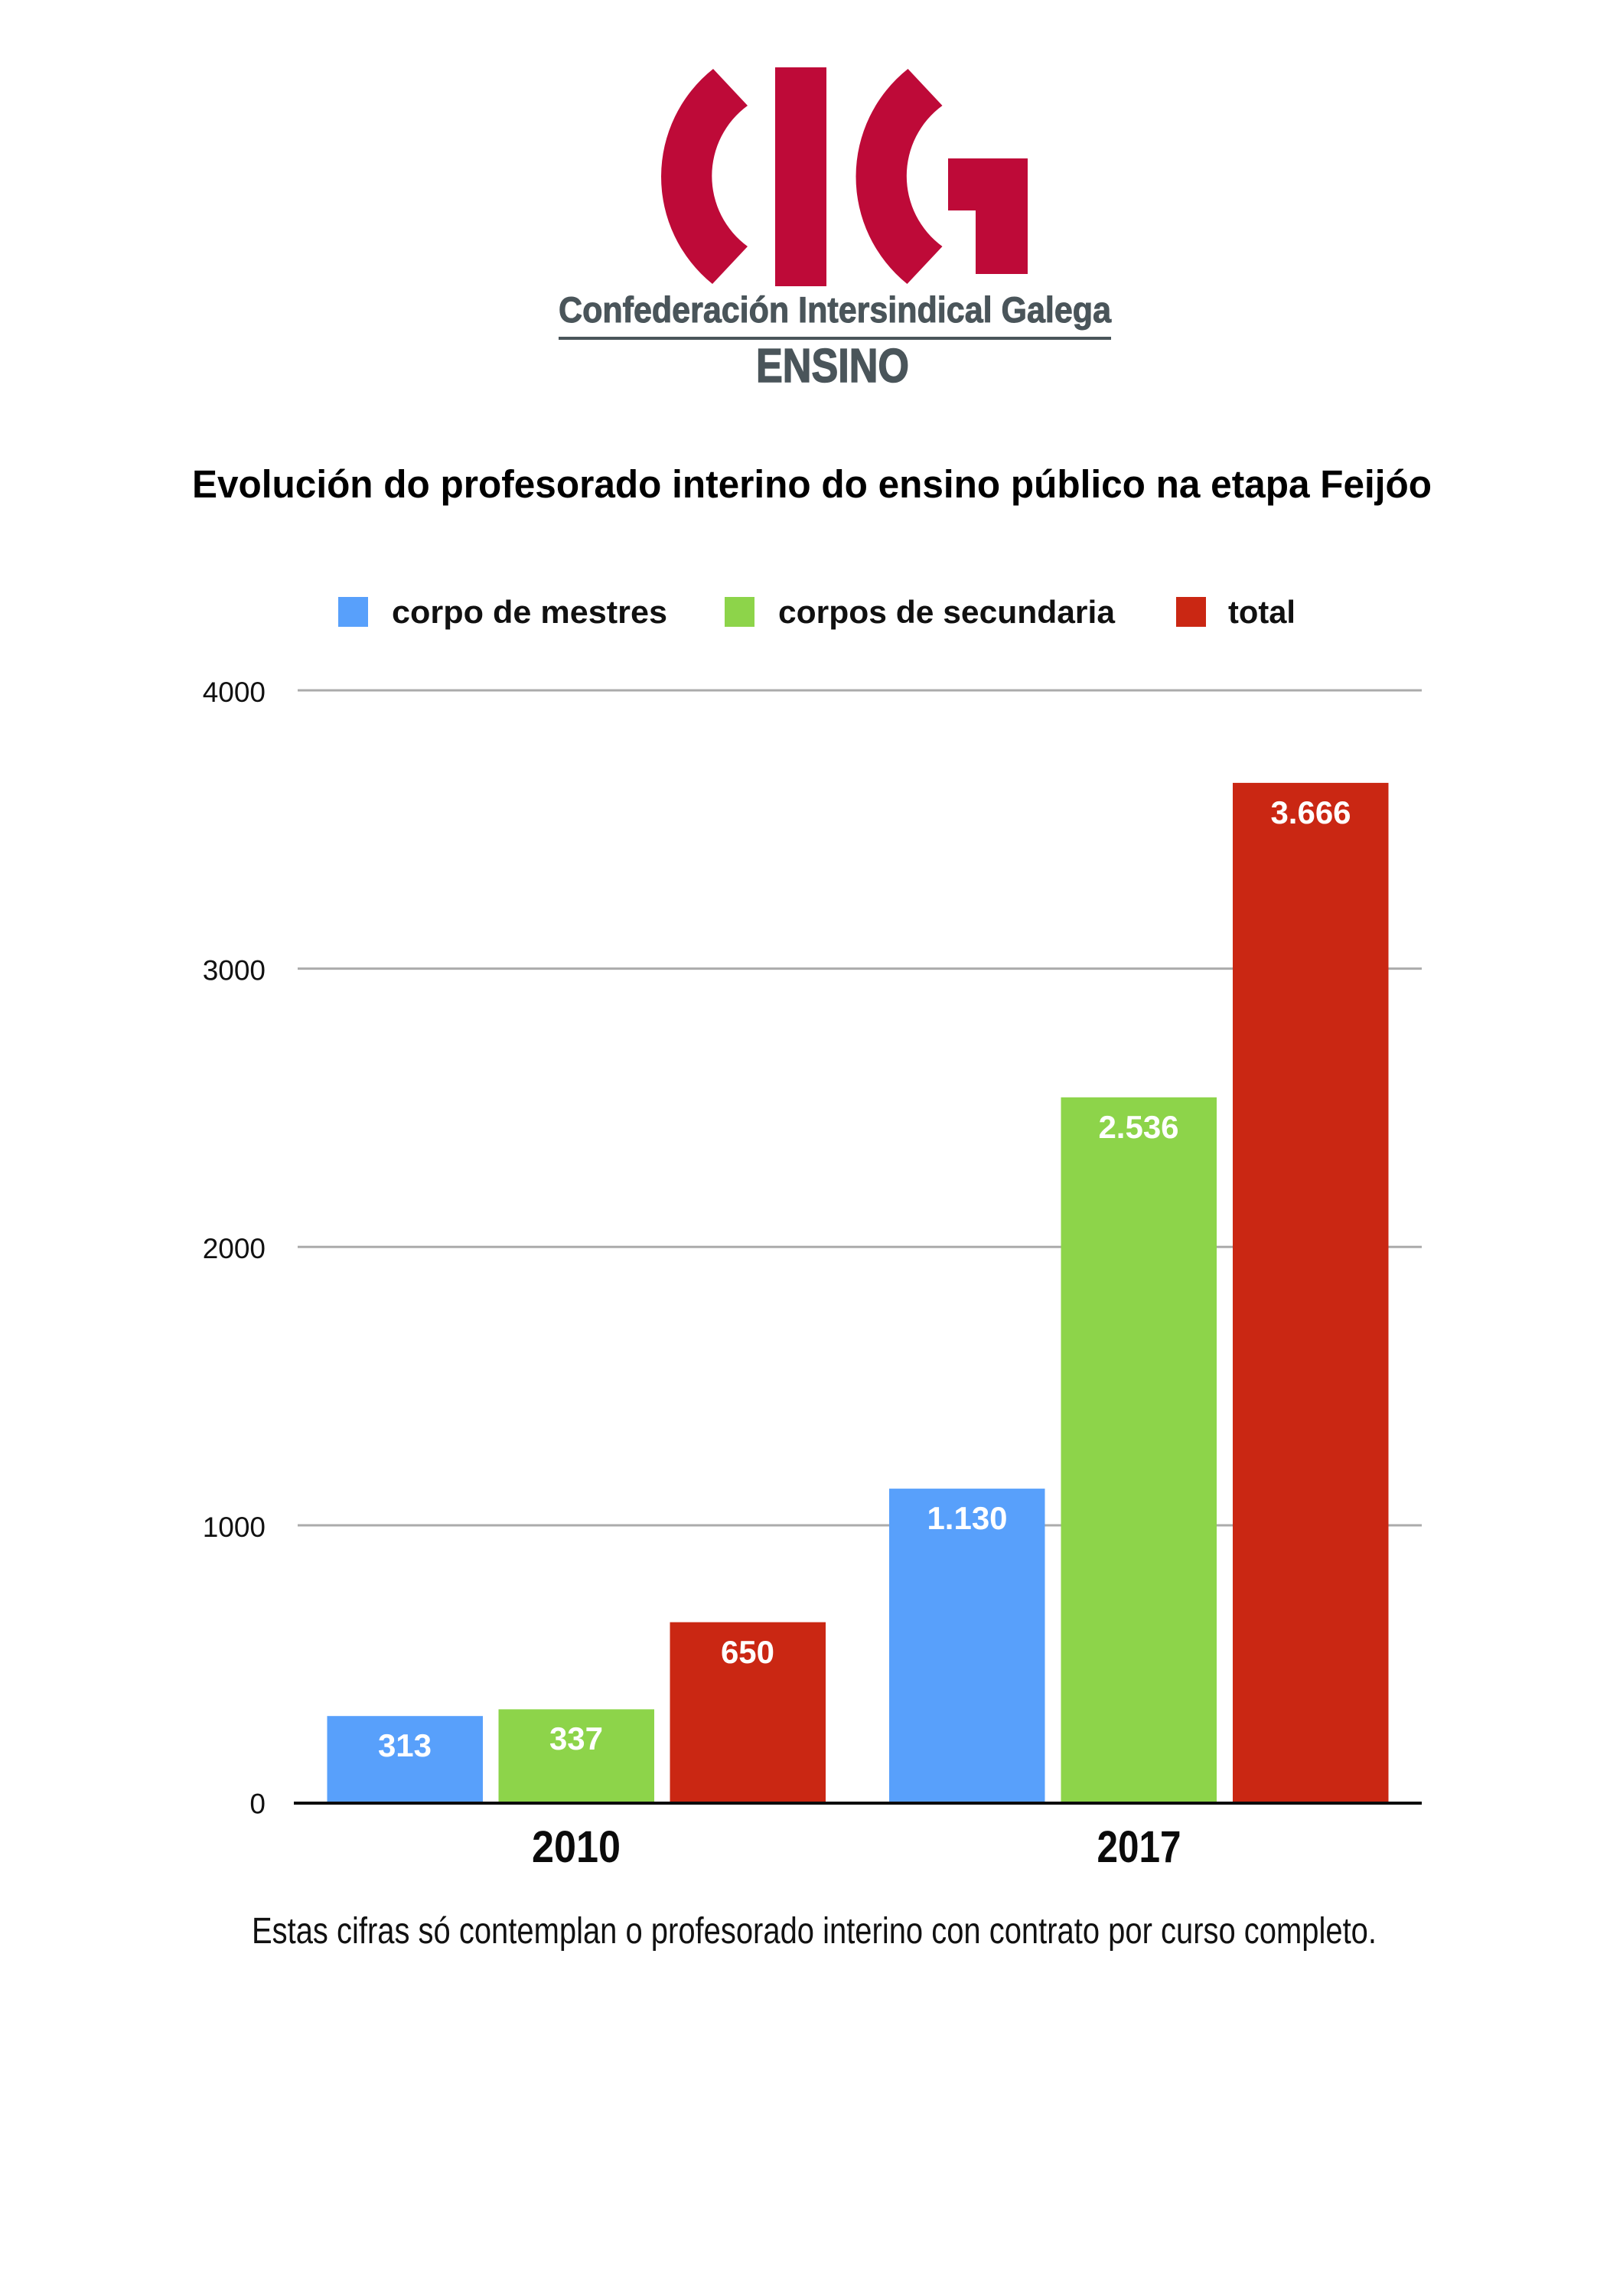 This screenshot has width=1623, height=2296. Describe the element at coordinates (967, 1518) in the screenshot. I see `svg-text: 1.130` at that location.